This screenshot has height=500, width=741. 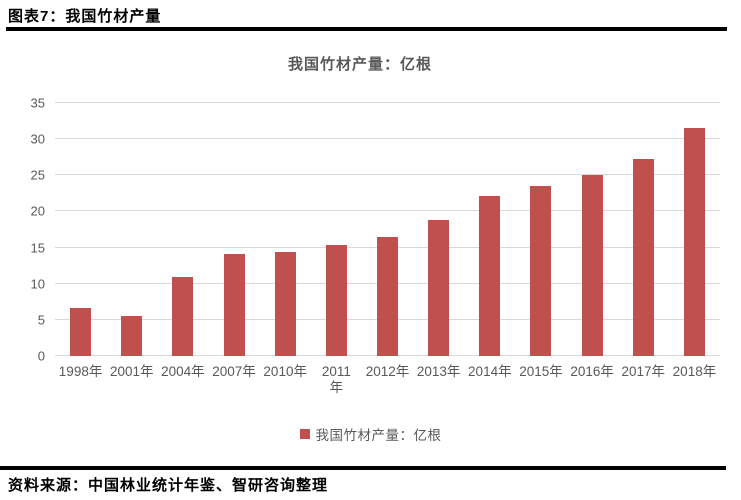 What do you see at coordinates (359, 64) in the screenshot?
I see `chart-title: 我国竹材产量：亿根` at bounding box center [359, 64].